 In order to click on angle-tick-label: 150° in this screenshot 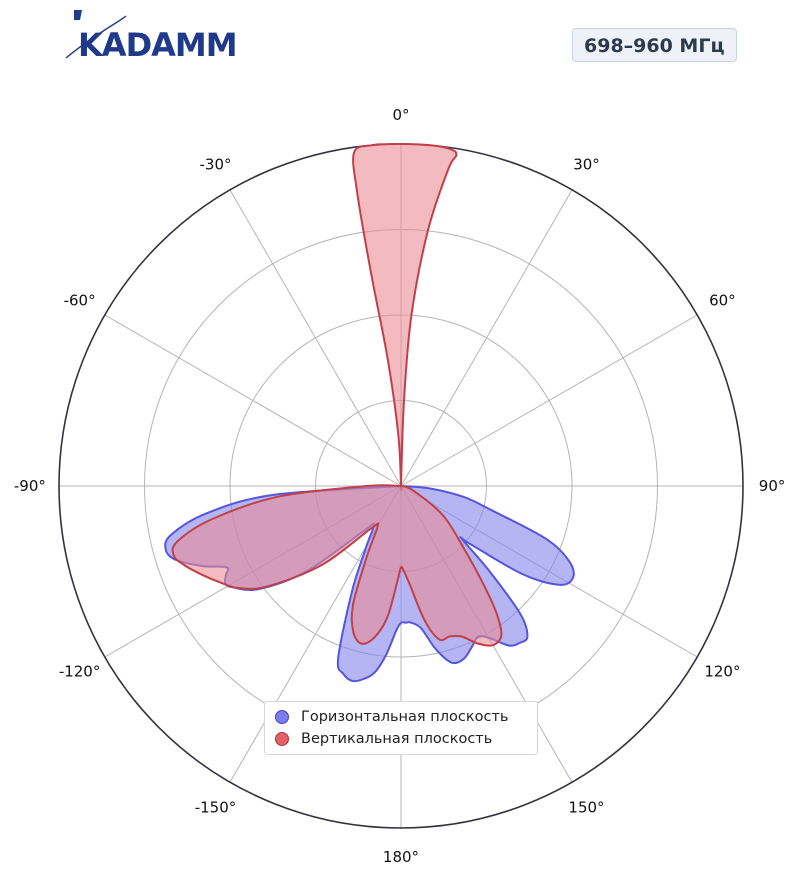, I will do `click(586, 807)`.